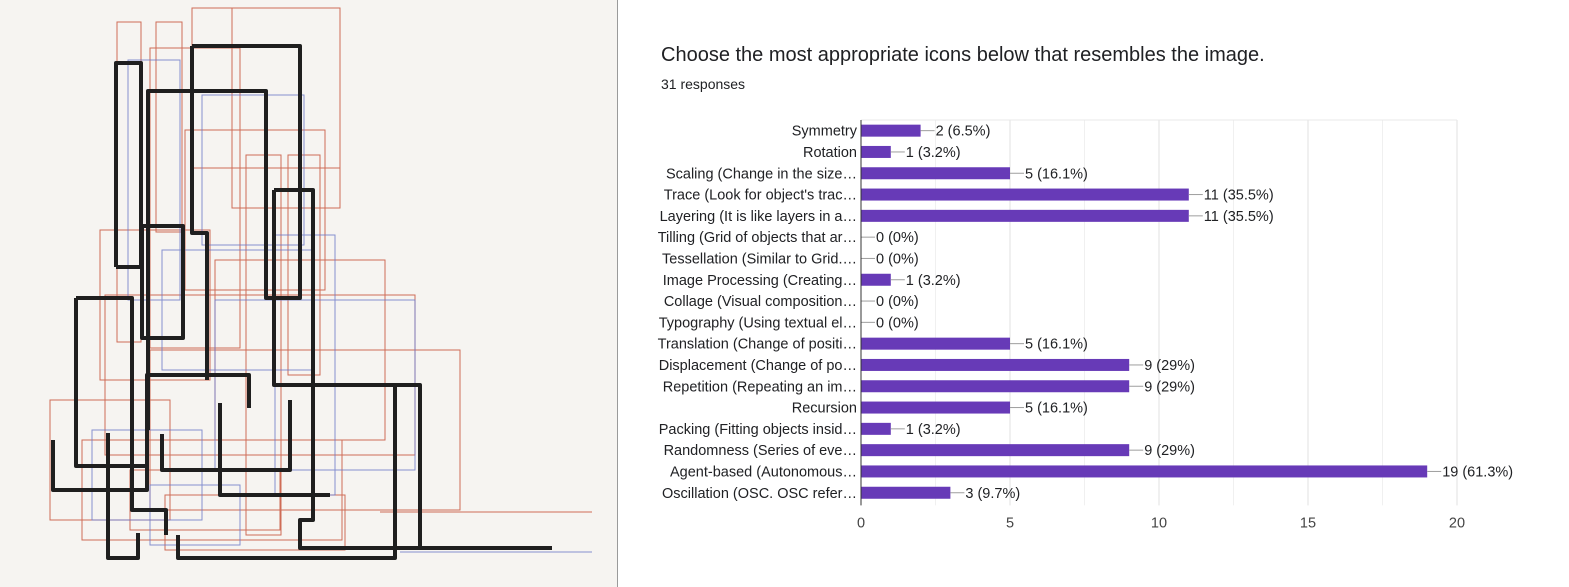 This screenshot has width=1569, height=587. I want to click on x-tick-label: 10, so click(1159, 523).